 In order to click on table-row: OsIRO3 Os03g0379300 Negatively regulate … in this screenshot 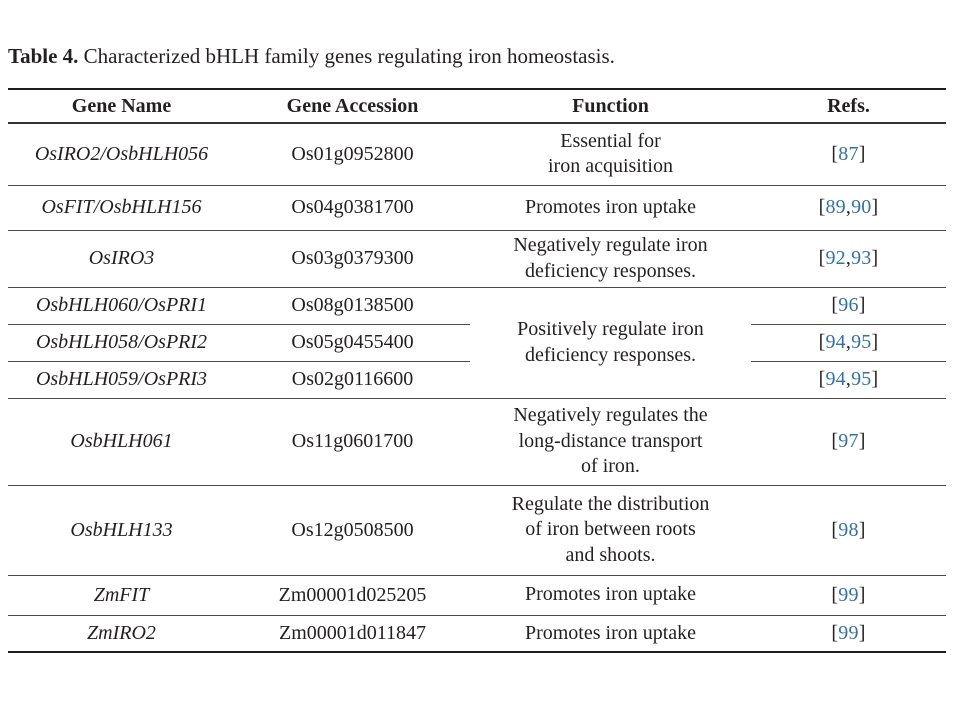, I will do `click(477, 258)`.